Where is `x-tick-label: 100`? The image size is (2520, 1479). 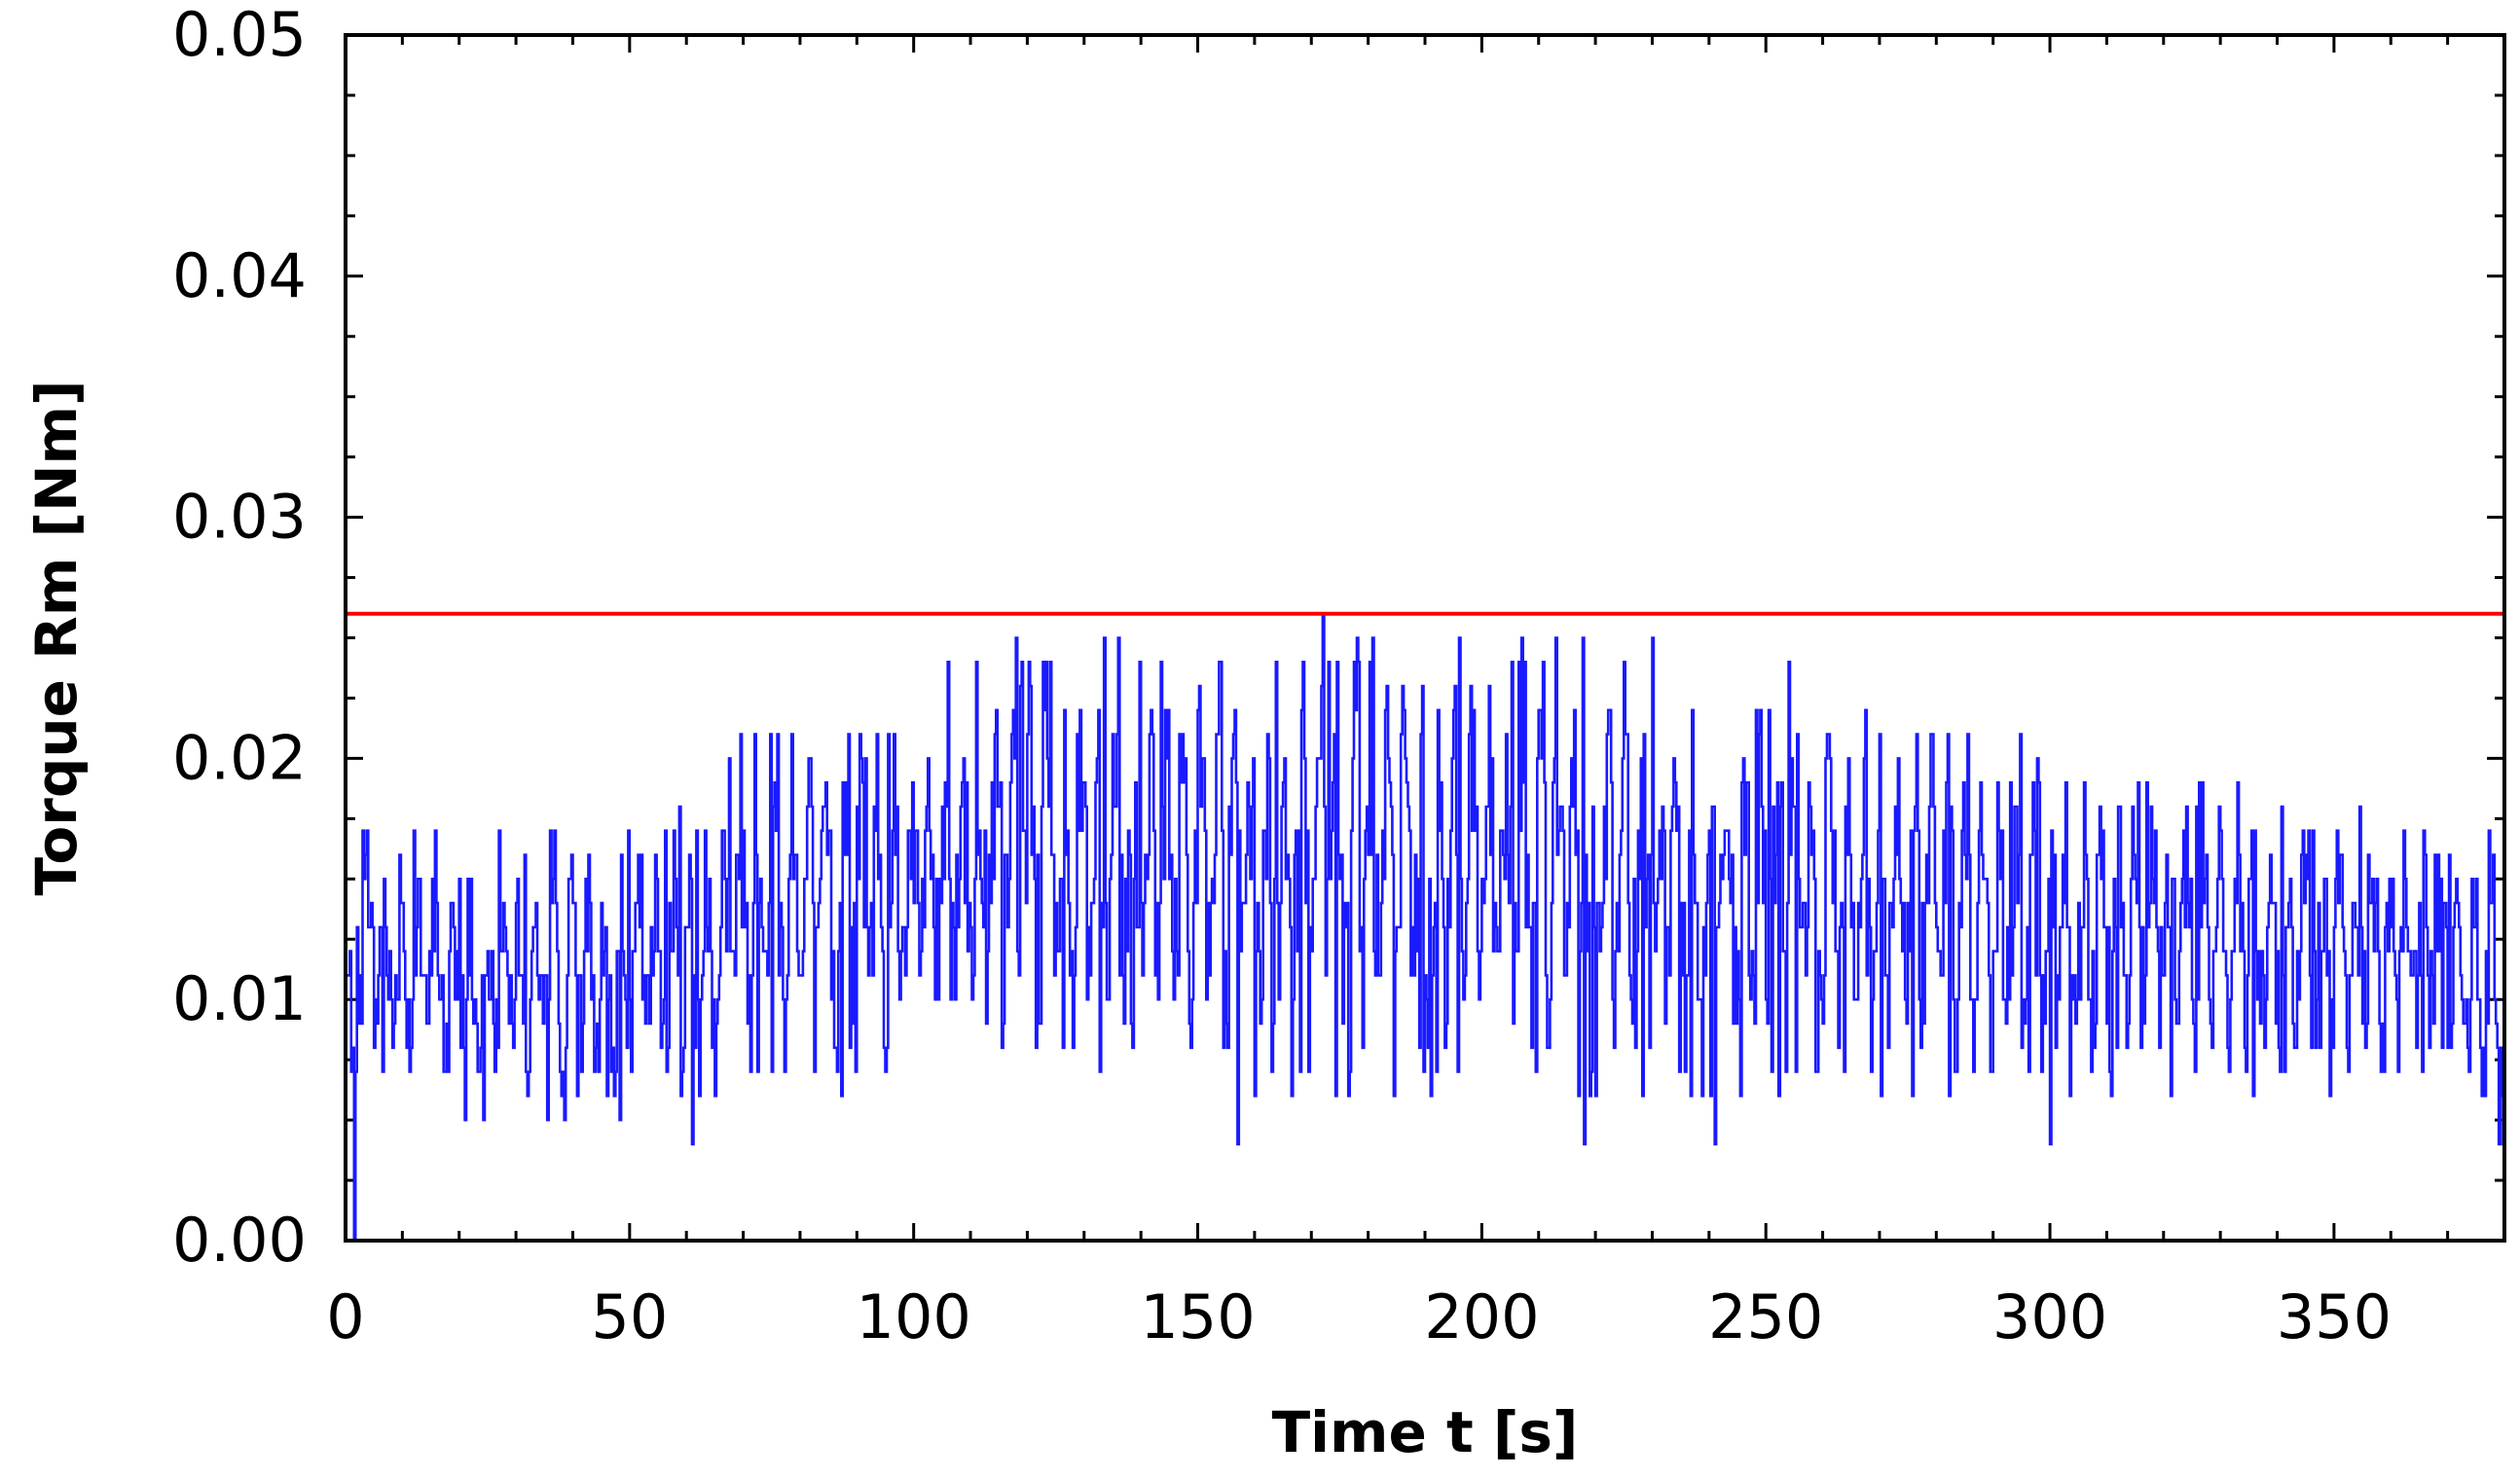
x-tick-label: 100 is located at coordinates (914, 1317).